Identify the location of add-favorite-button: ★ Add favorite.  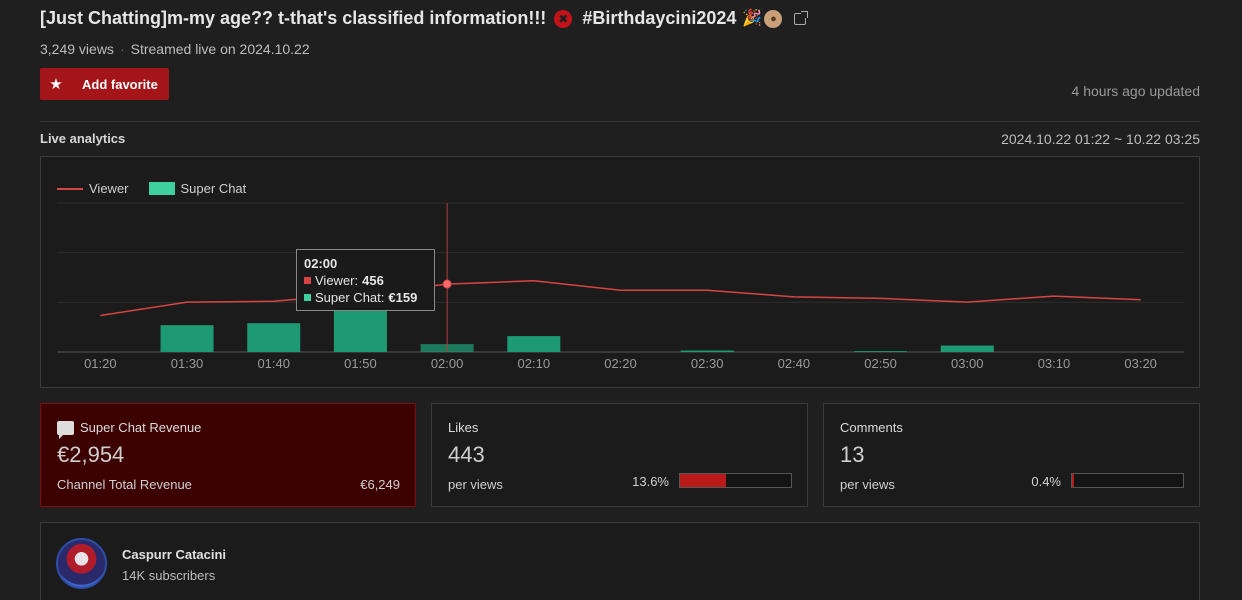
(104, 84).